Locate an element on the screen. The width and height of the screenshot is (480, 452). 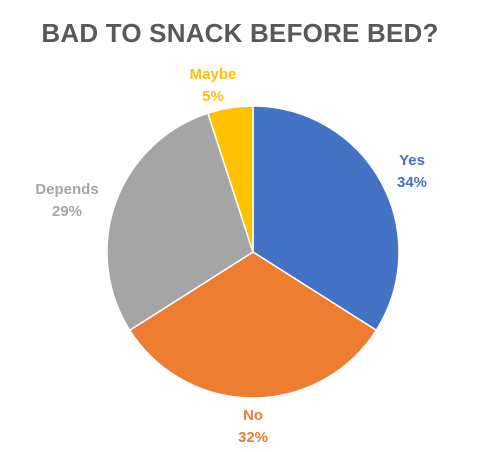
pie-slice-maybe is located at coordinates (230, 179).